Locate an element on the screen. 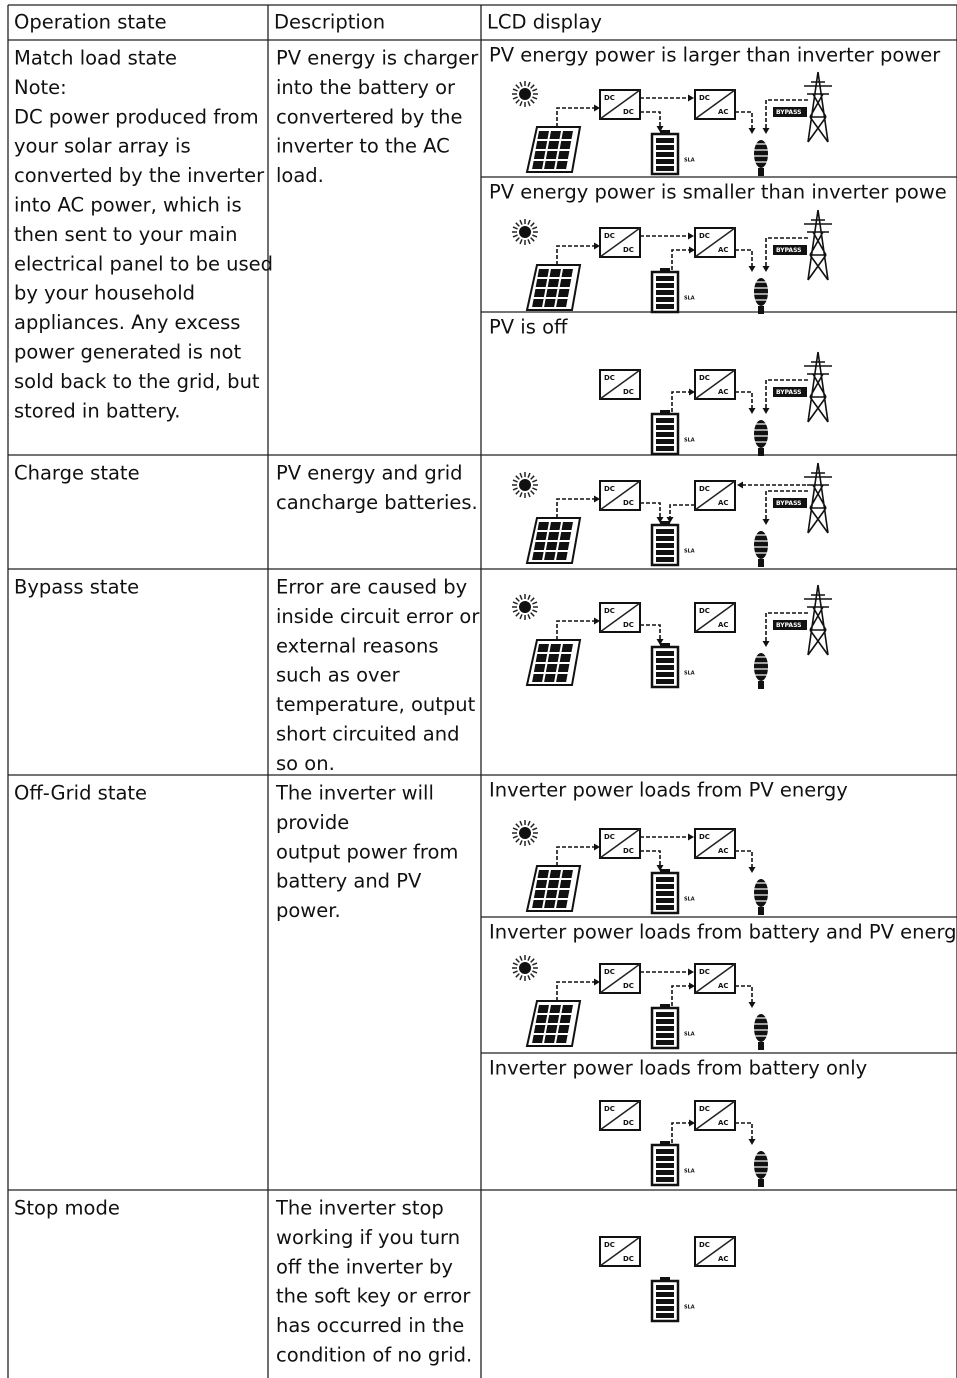  description-text: inverter to the AC is located at coordinates (363, 146).